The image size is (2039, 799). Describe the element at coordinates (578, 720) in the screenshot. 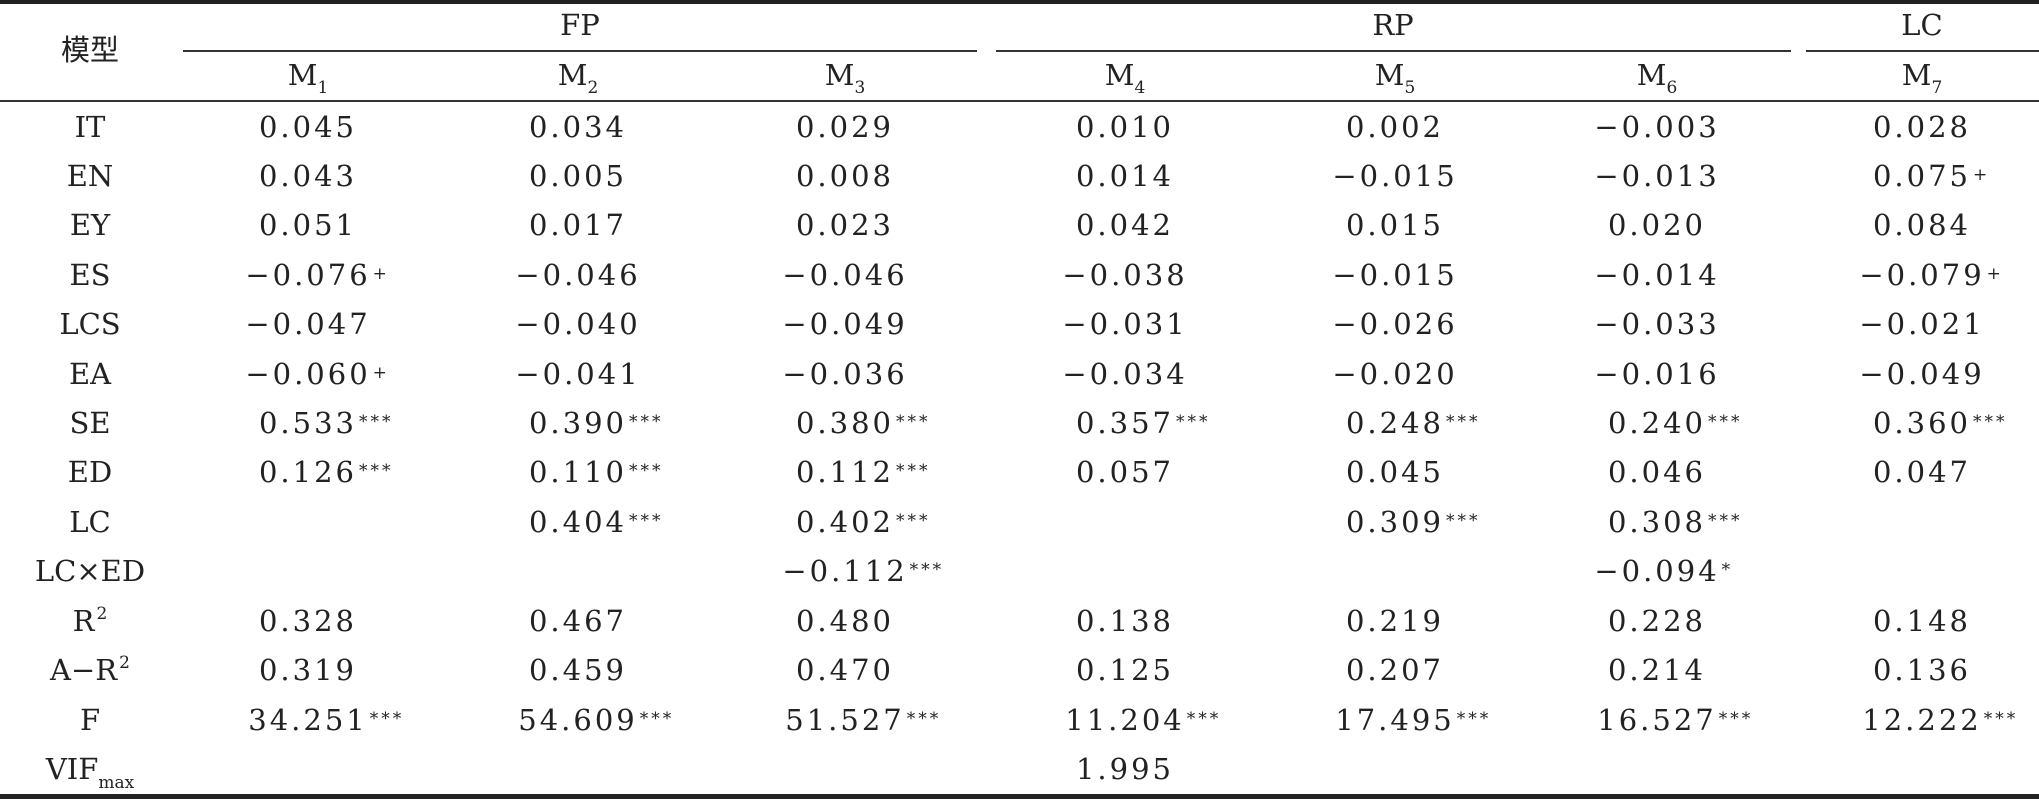

I see `table-cell: 54.609 ***` at that location.